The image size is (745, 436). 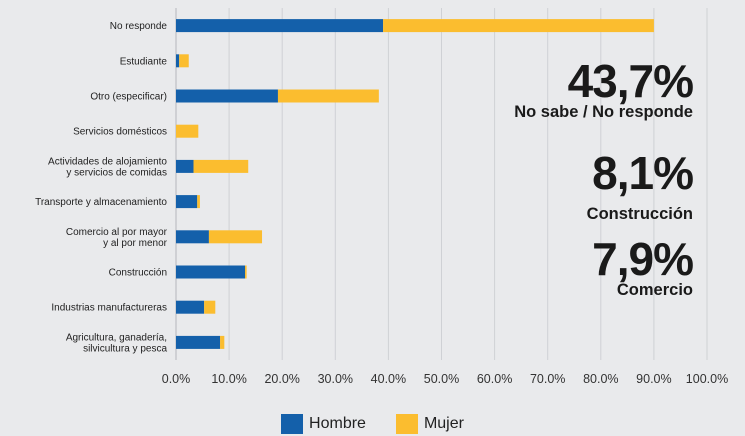 What do you see at coordinates (292, 424) in the screenshot?
I see `legend-swatch-hombre` at bounding box center [292, 424].